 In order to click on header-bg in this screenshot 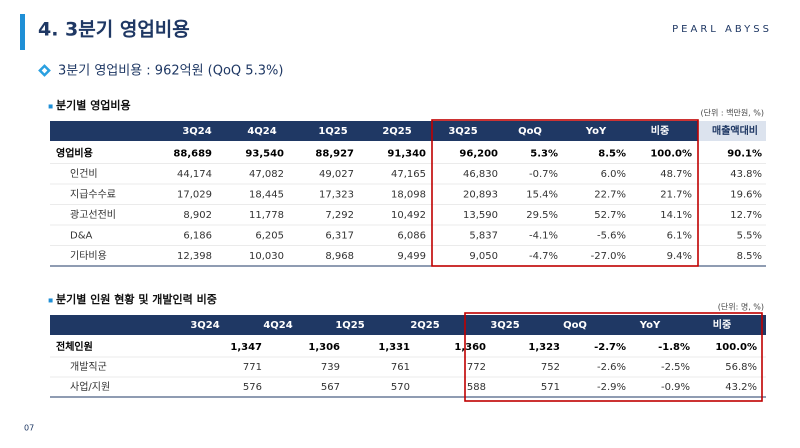, I will do `click(408, 325)`.